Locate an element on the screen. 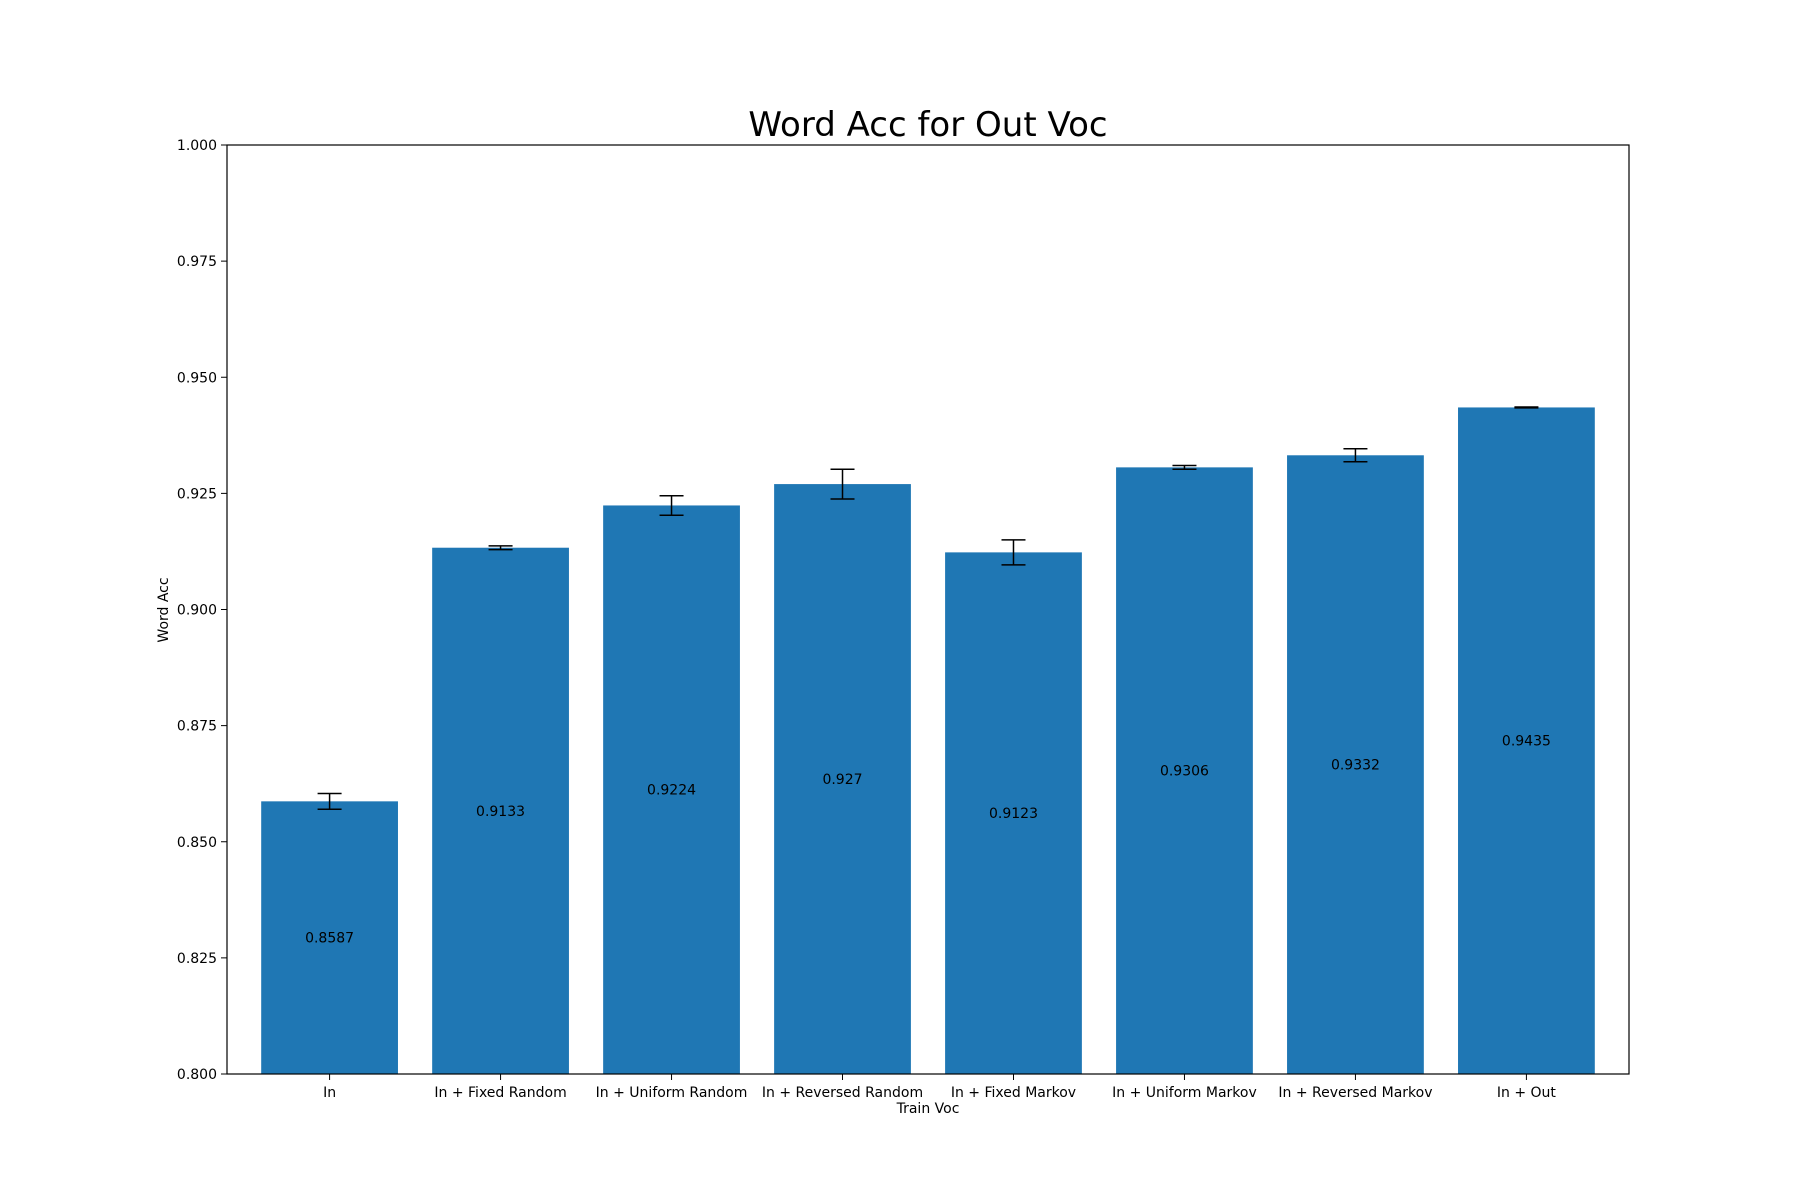  data-label-5: 0.9306 is located at coordinates (1184, 772).